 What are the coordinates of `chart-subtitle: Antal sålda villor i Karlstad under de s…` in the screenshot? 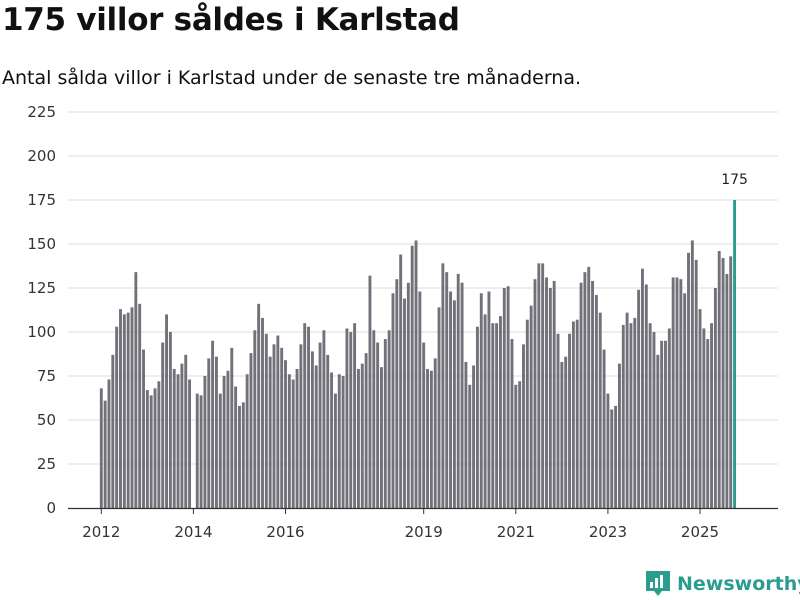 It's located at (292, 78).